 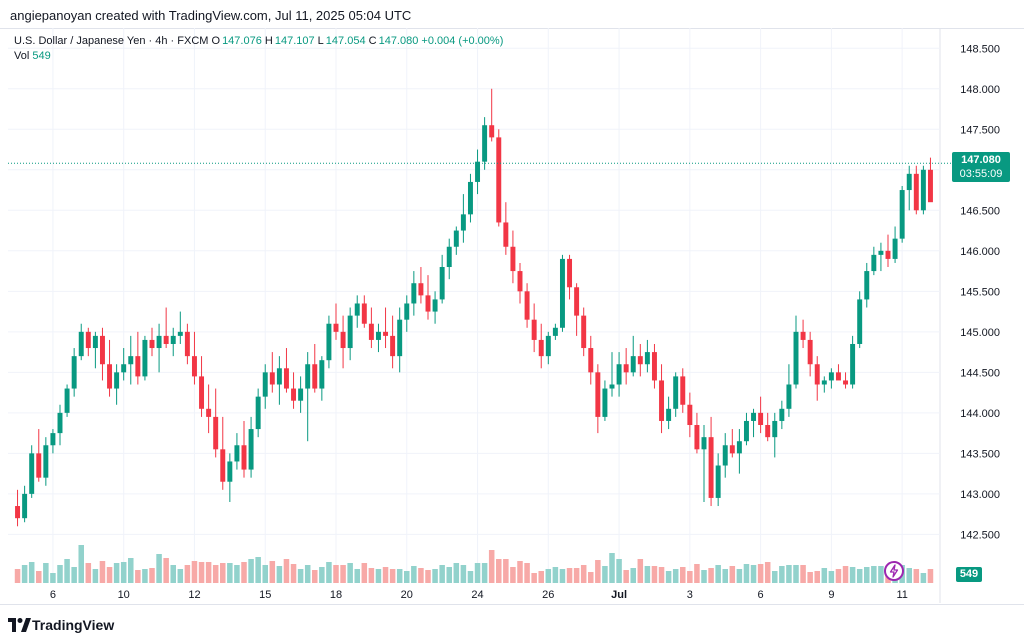 What do you see at coordinates (20, 625) in the screenshot?
I see `tradingview-logo-icon` at bounding box center [20, 625].